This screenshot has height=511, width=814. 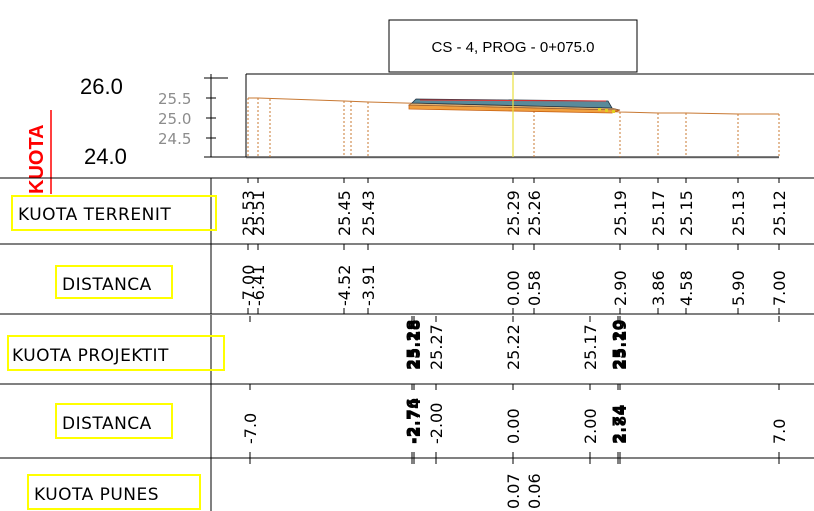 I want to click on design-label-frame, so click(x=116, y=353).